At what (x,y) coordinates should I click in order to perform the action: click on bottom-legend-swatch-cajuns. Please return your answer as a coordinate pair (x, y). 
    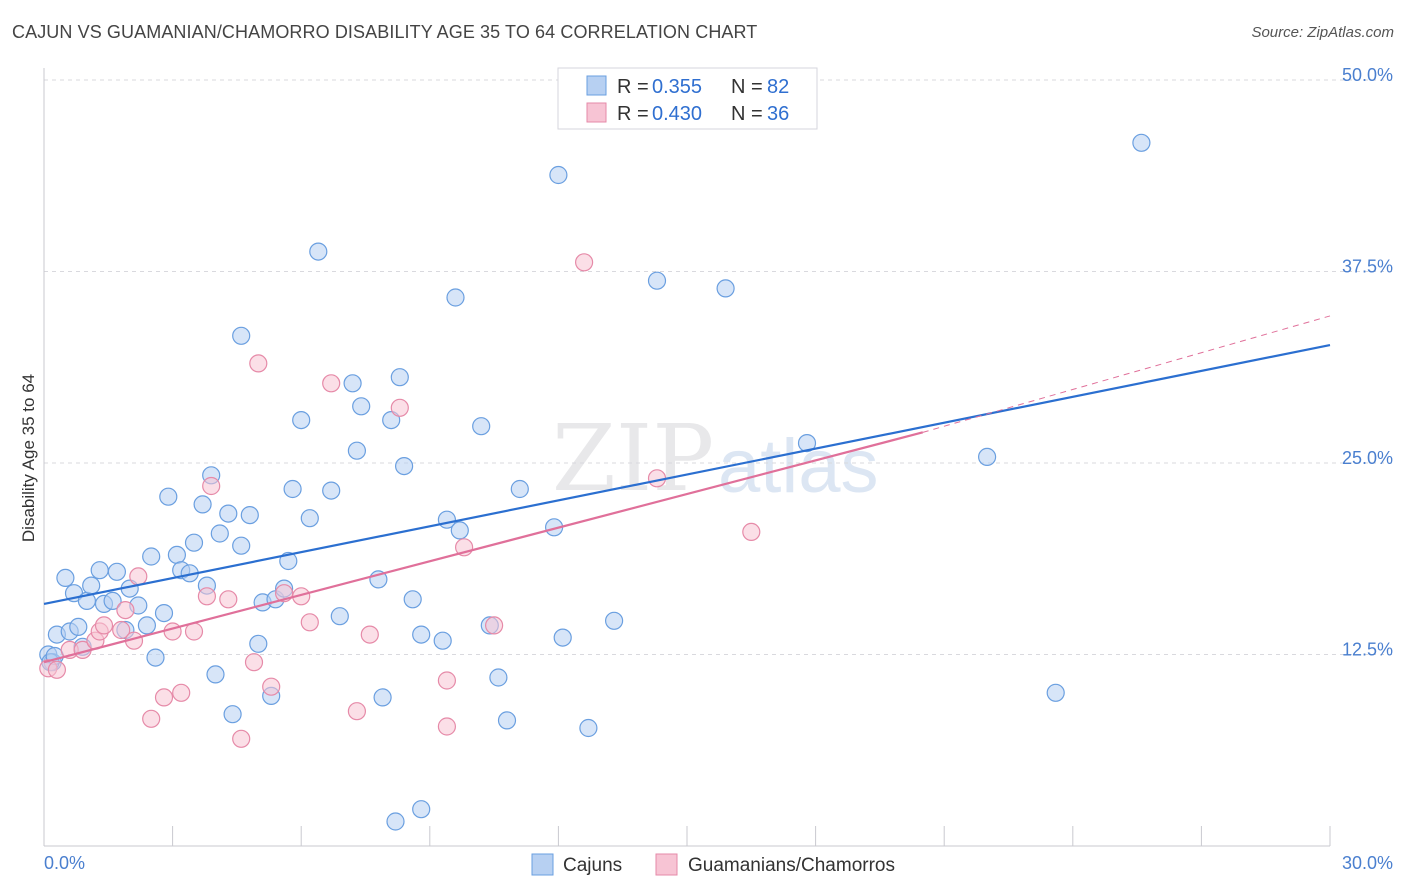
    Looking at the image, I should click on (542, 864).